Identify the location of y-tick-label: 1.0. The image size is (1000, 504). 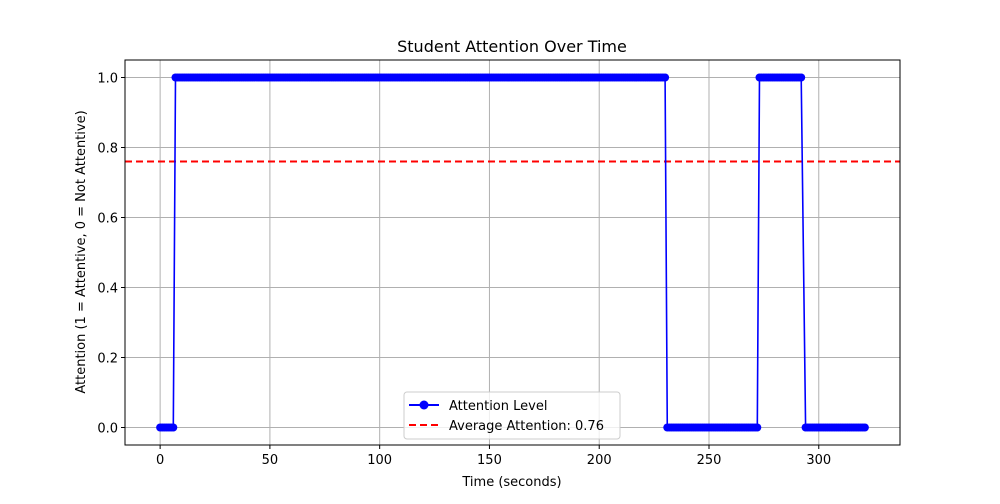
(107, 79).